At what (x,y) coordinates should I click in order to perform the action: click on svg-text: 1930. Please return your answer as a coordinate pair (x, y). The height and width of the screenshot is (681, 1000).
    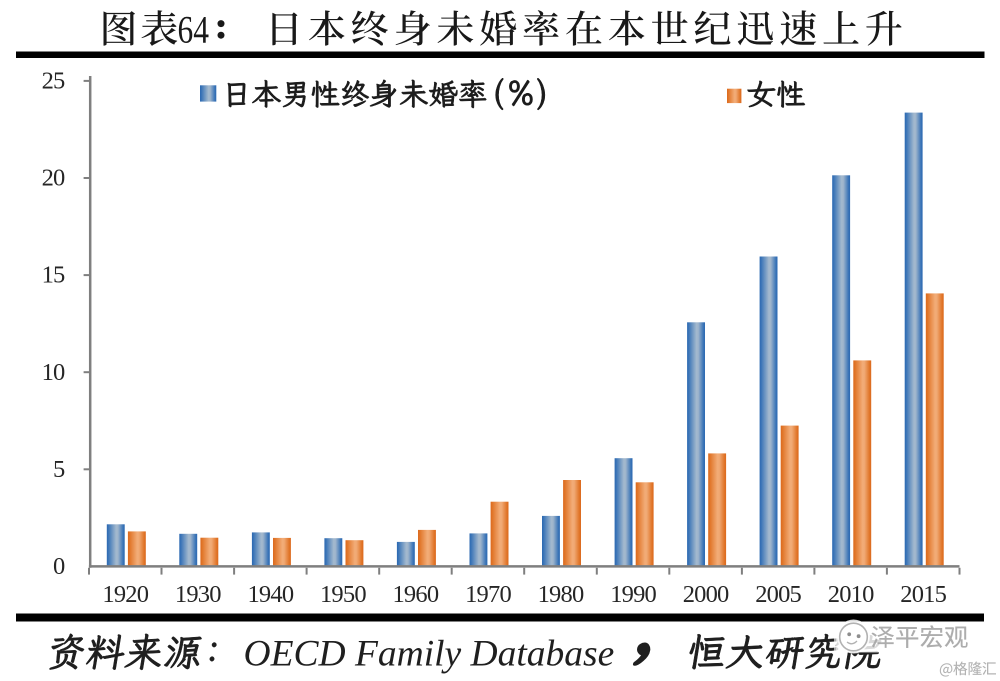
    Looking at the image, I should click on (198, 594).